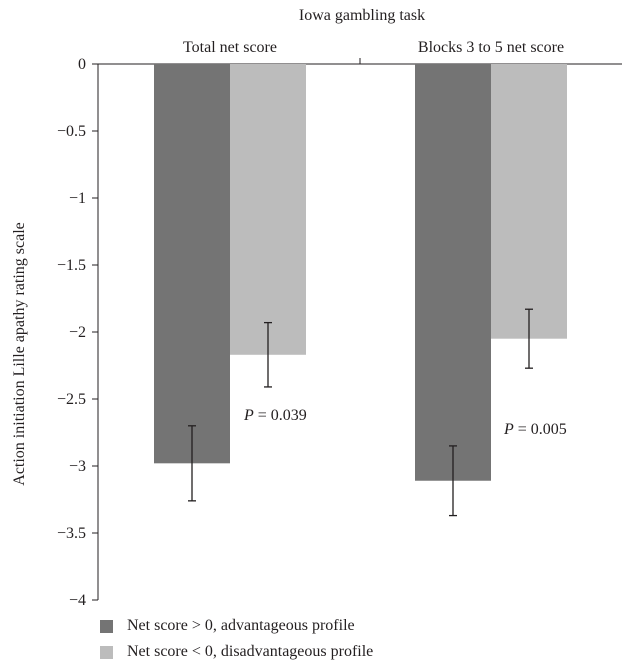 The height and width of the screenshot is (665, 622). Describe the element at coordinates (71, 399) in the screenshot. I see `y-tick-label: −2.5` at that location.